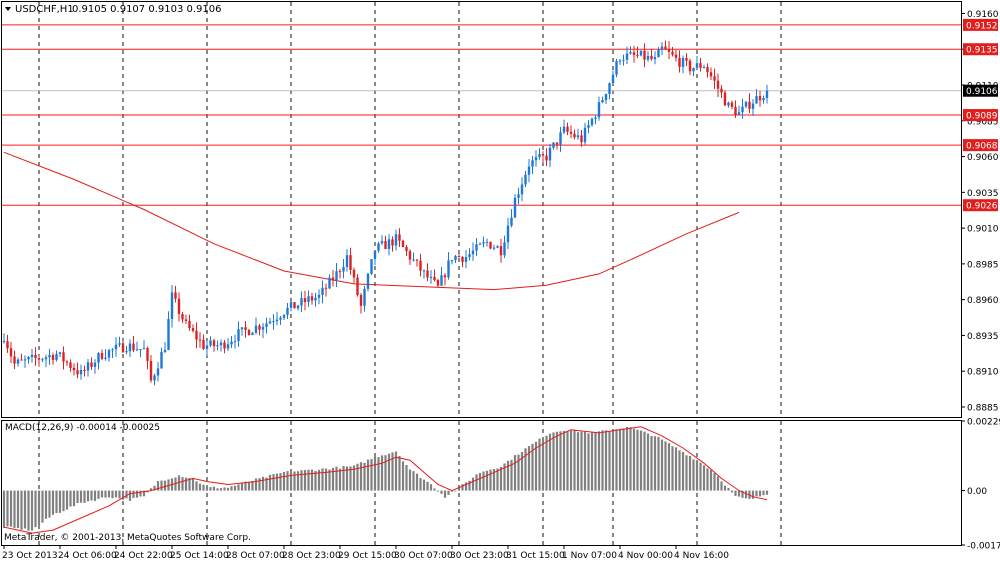  Describe the element at coordinates (983, 15) in the screenshot. I see `y-tick-label: 0.9160` at that location.